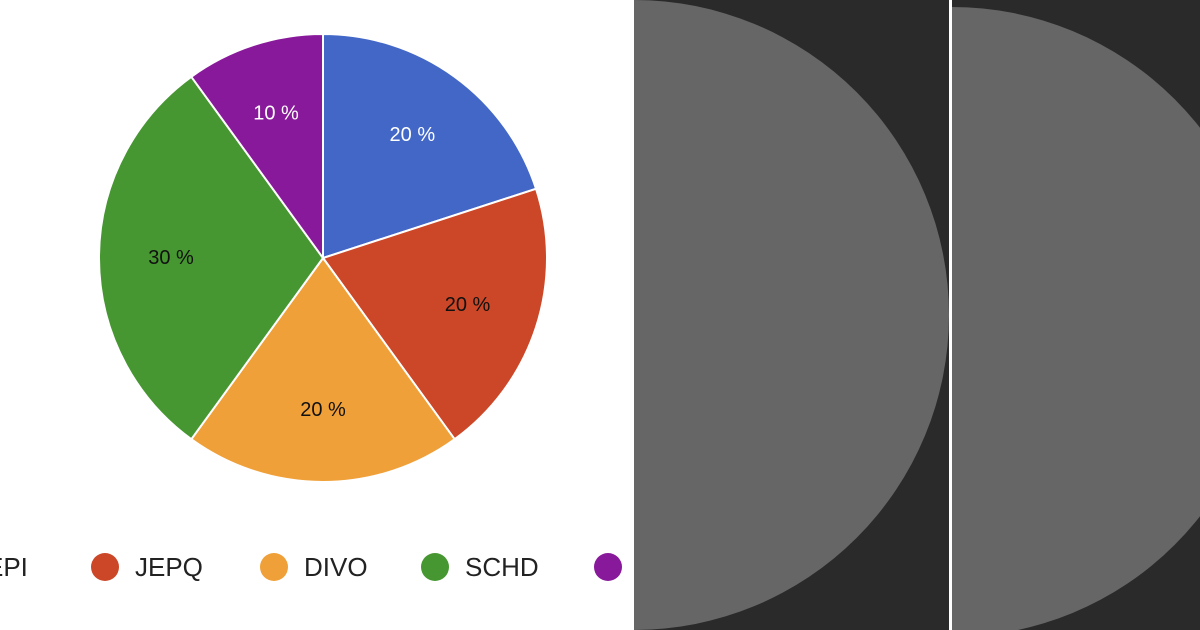 The height and width of the screenshot is (630, 1200). I want to click on pie-slice-jepq, so click(434, 314).